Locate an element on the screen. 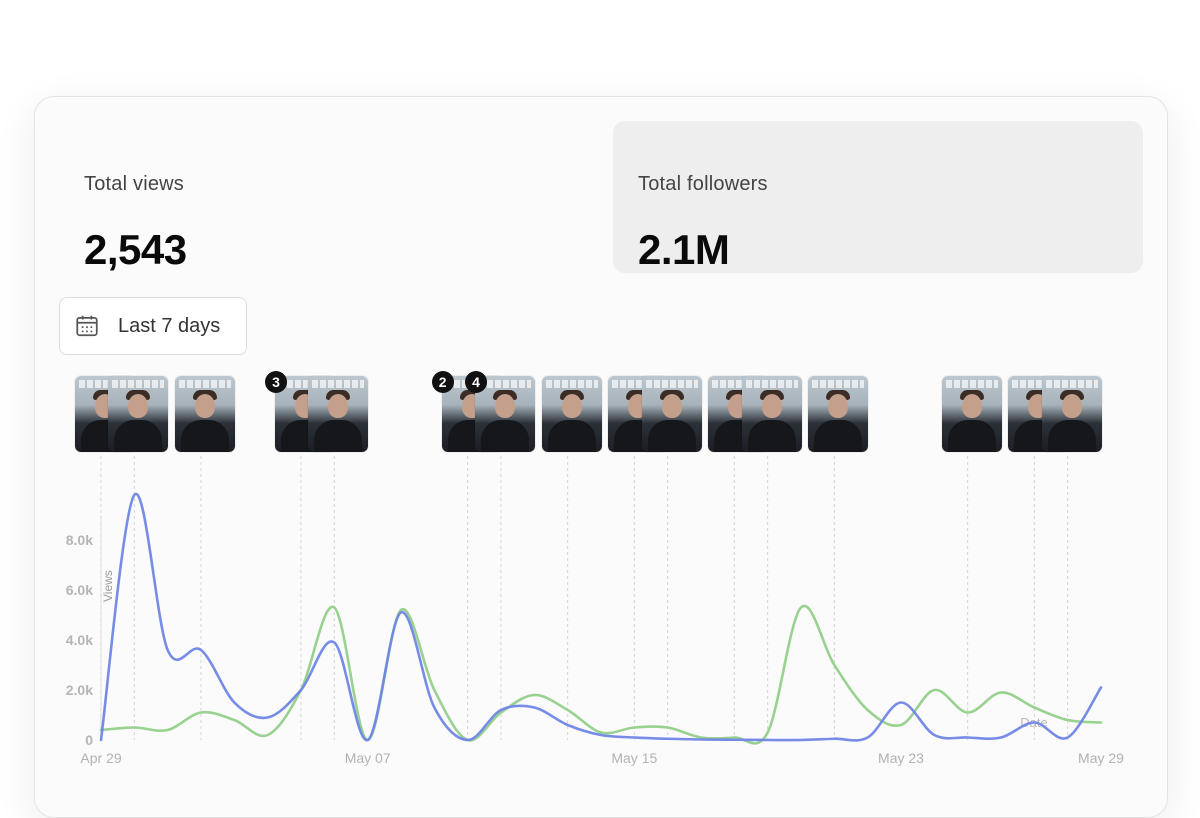 Image resolution: width=1200 pixels, height=818 pixels. date-range-button: Last 7 days is located at coordinates (153, 326).